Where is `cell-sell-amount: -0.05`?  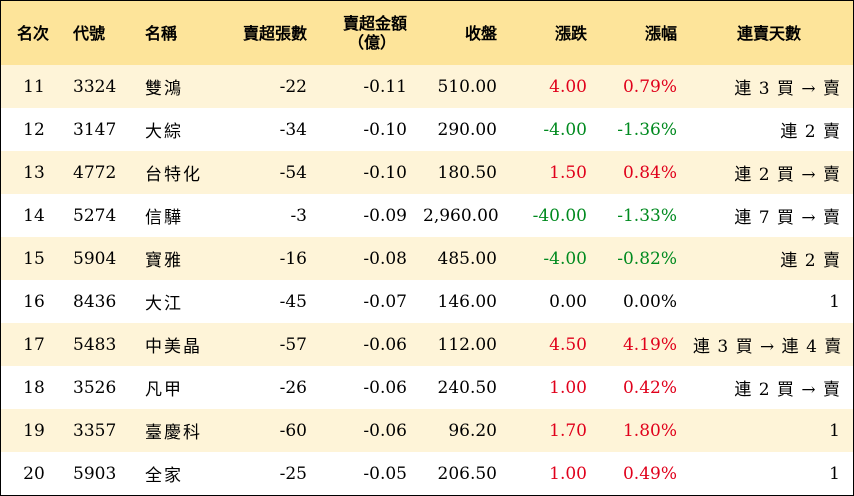 cell-sell-amount: -0.05 is located at coordinates (385, 473).